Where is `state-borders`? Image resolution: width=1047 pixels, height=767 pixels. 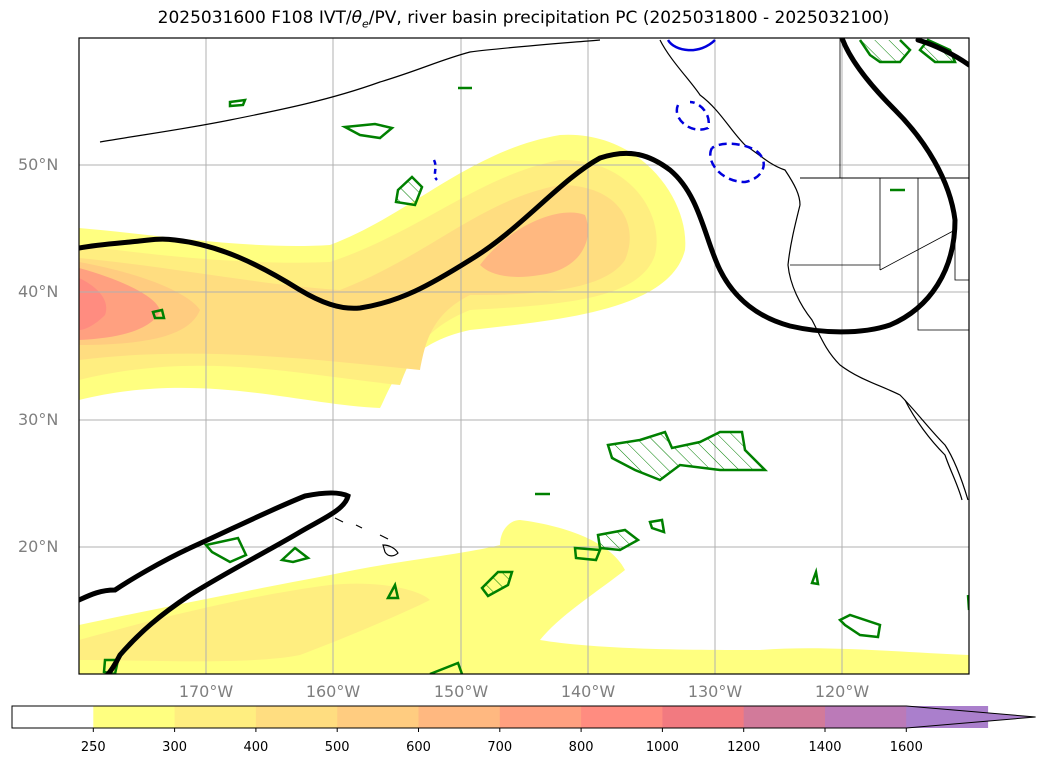
state-borders is located at coordinates (879, 184).